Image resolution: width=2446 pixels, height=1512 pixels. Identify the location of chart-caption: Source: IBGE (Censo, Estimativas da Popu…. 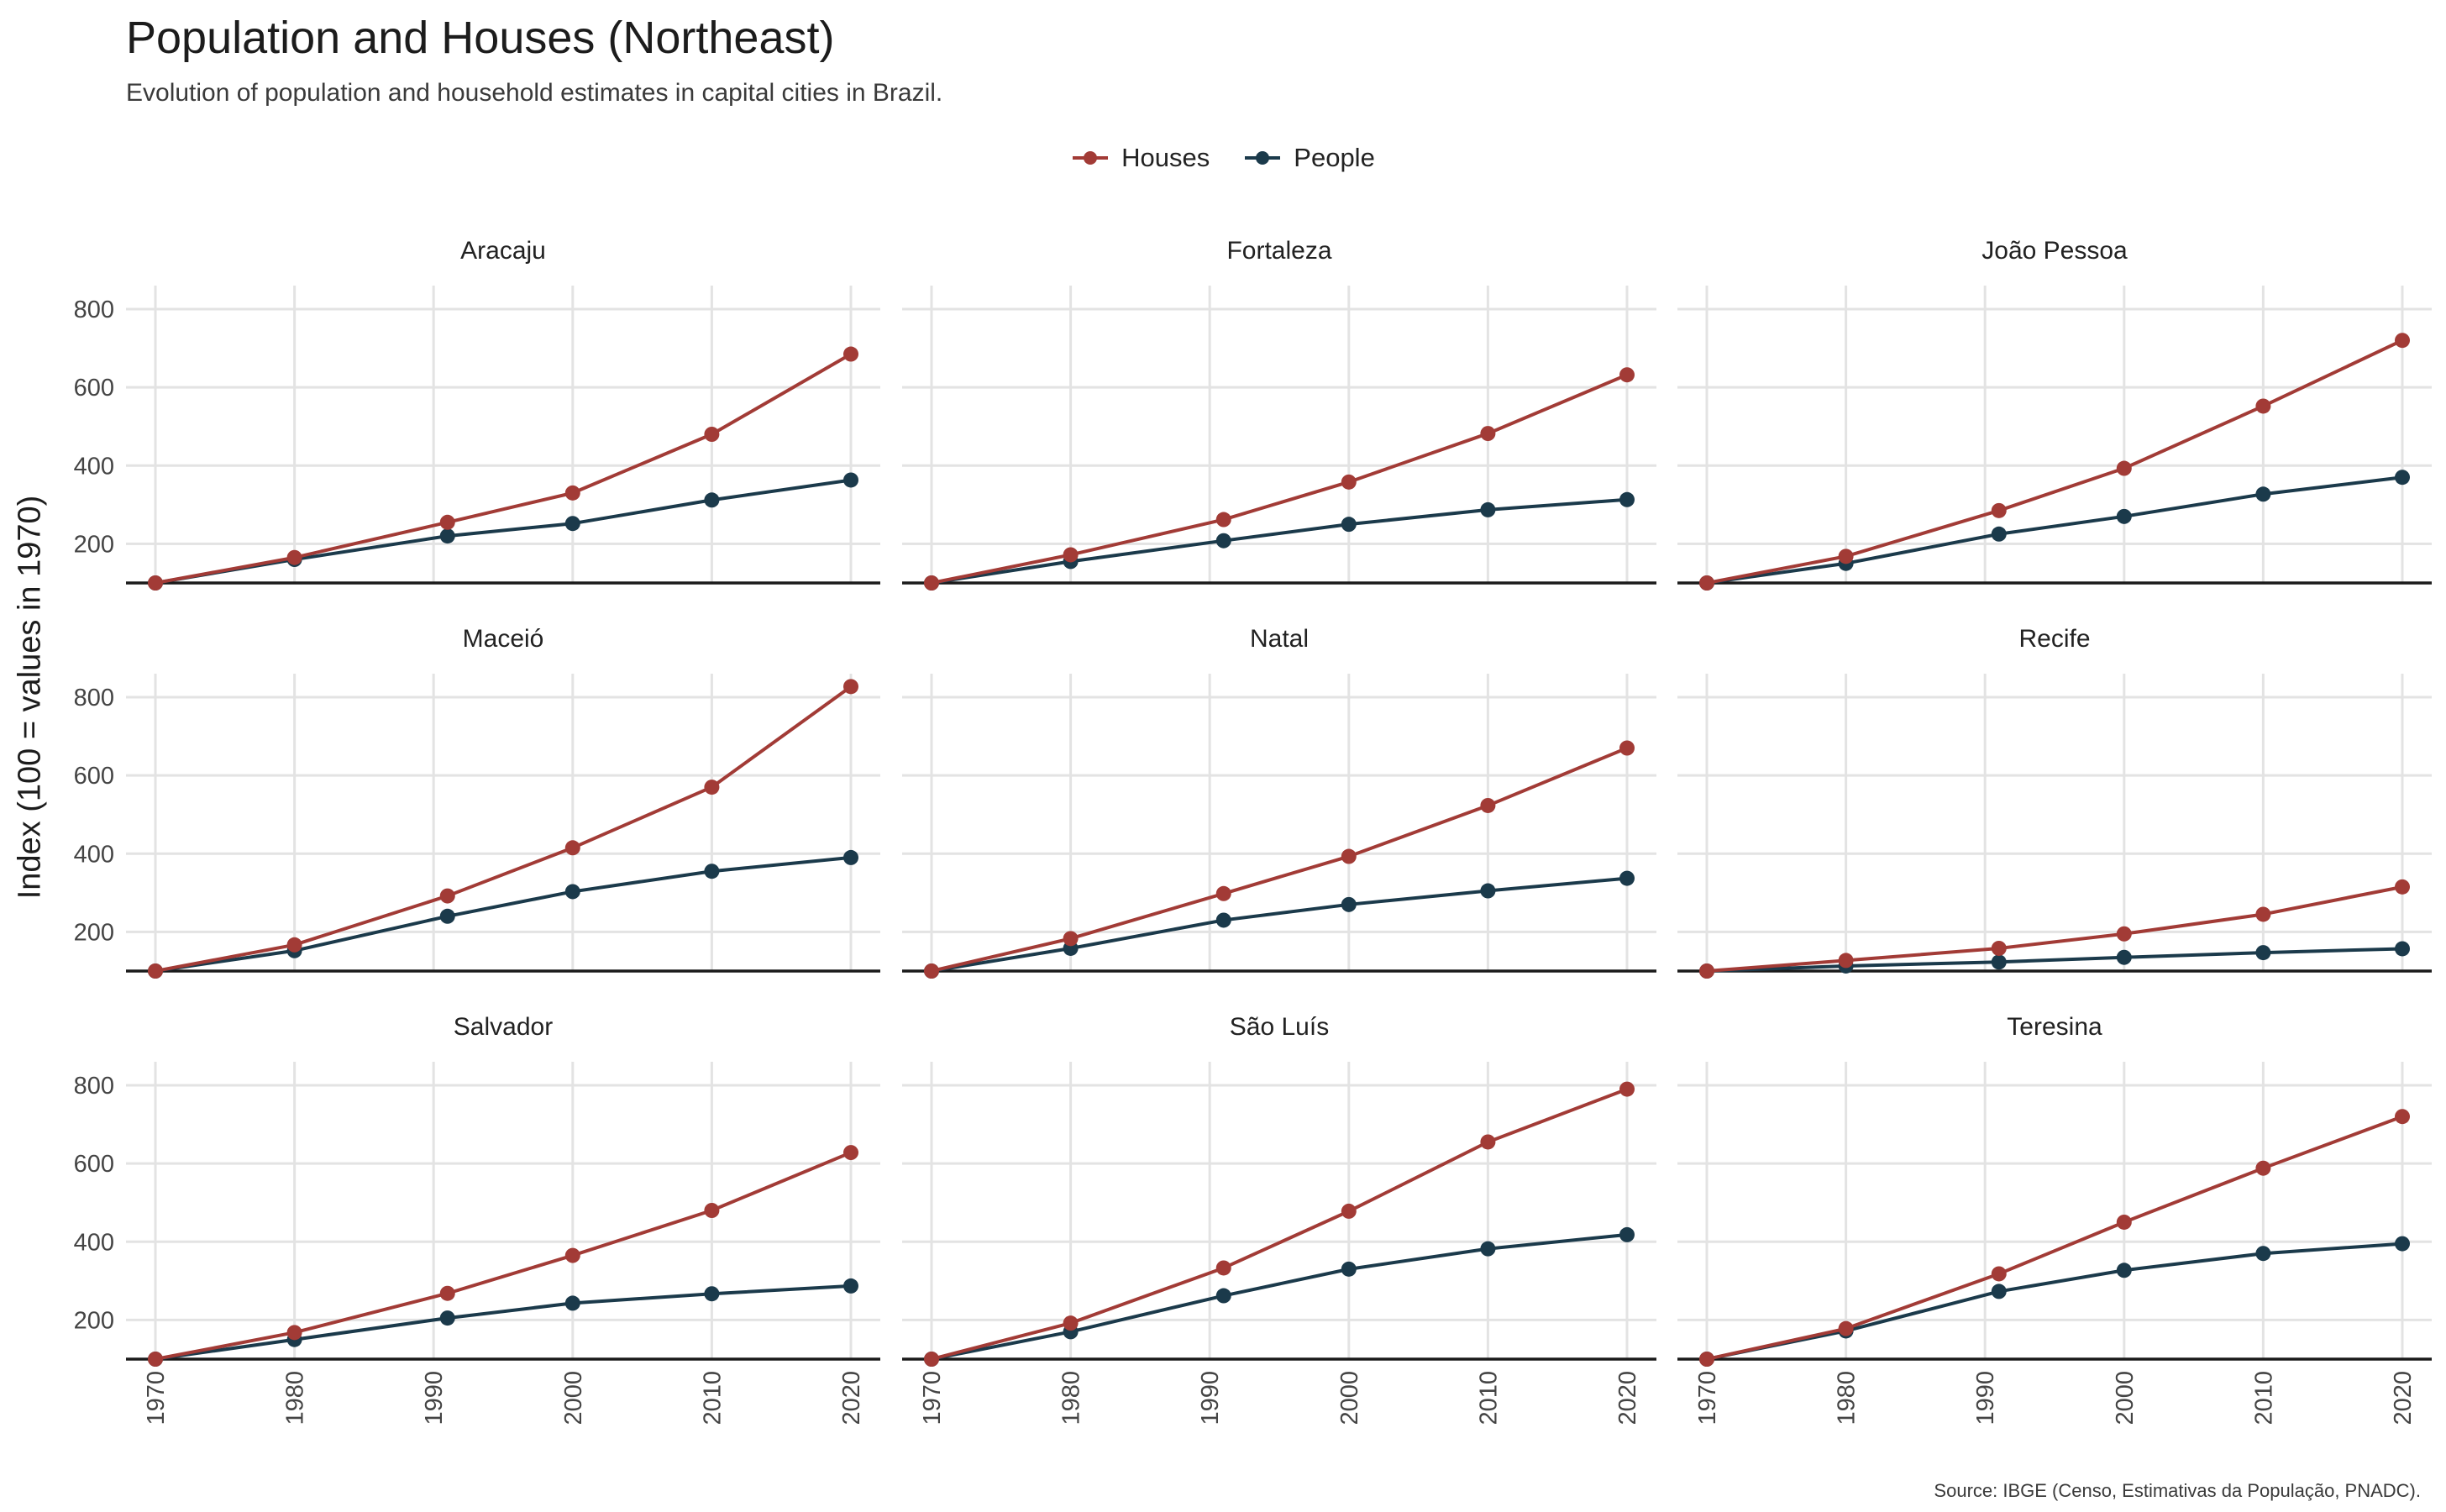
(2178, 1490).